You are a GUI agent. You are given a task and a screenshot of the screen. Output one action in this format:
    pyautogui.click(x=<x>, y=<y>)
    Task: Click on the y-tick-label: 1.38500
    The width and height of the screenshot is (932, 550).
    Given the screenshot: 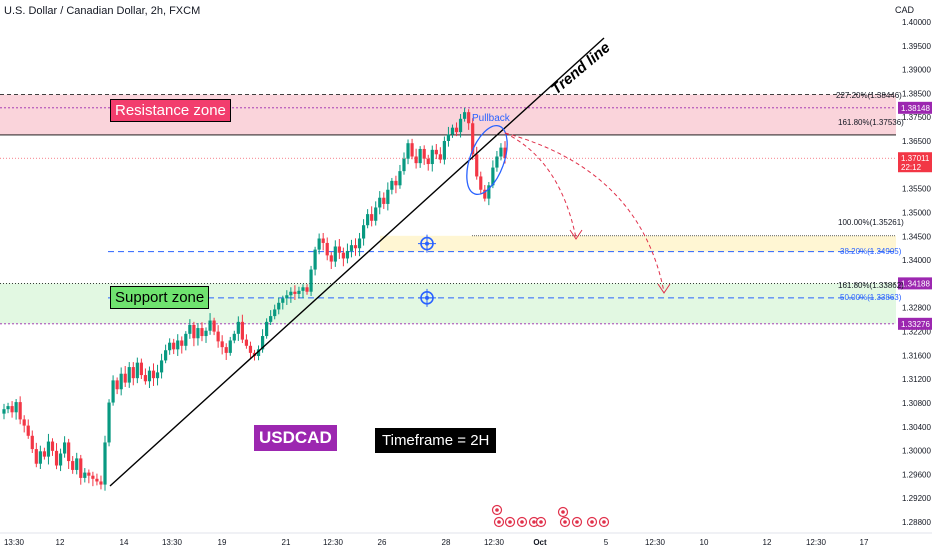 What is the action you would take?
    pyautogui.click(x=916, y=93)
    